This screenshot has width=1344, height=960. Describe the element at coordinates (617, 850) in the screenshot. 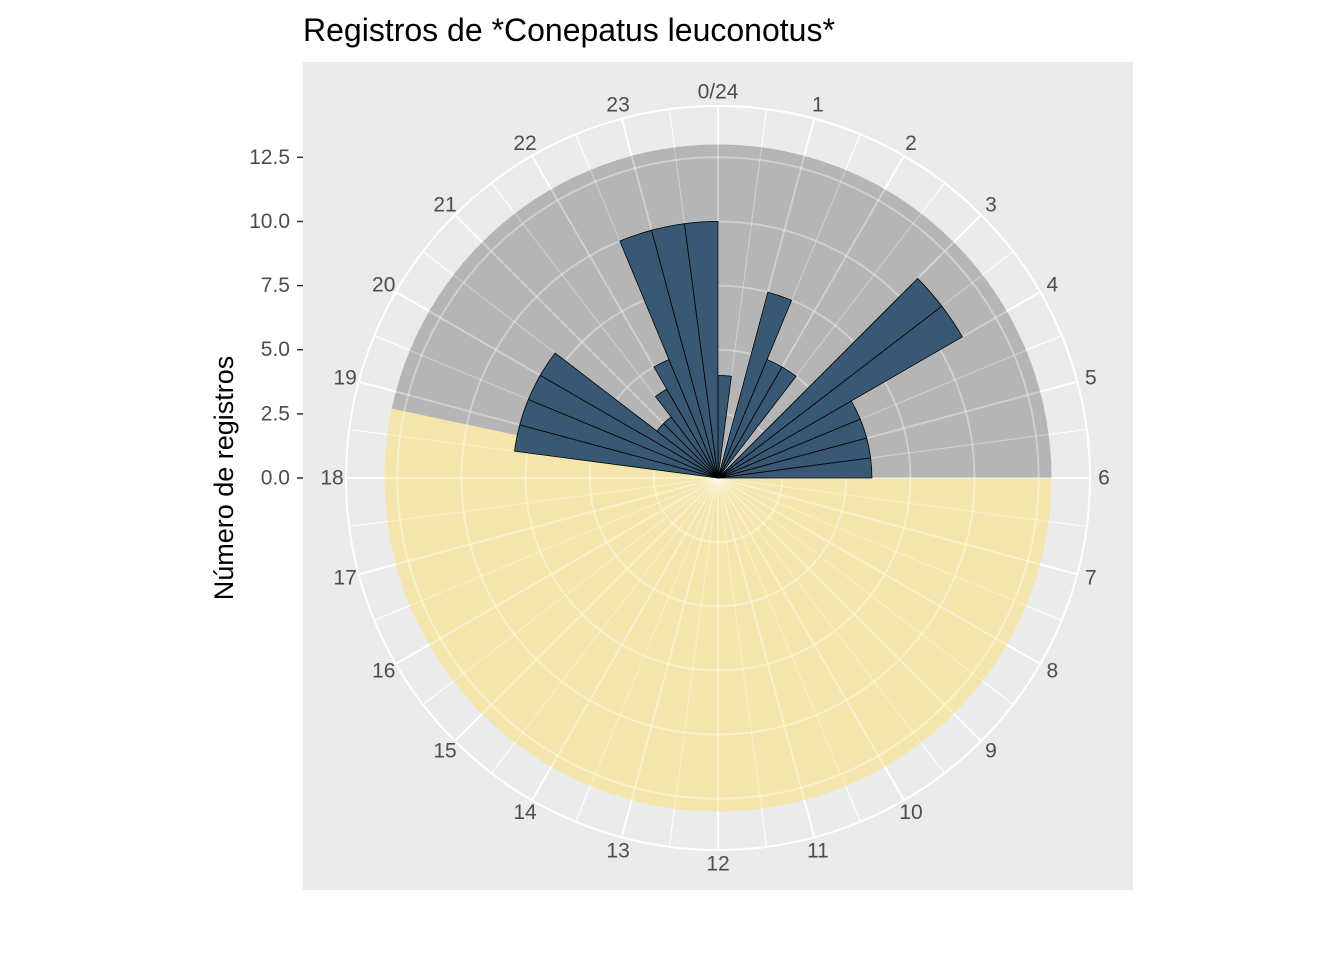

I see `hour-tick-label: 13` at that location.